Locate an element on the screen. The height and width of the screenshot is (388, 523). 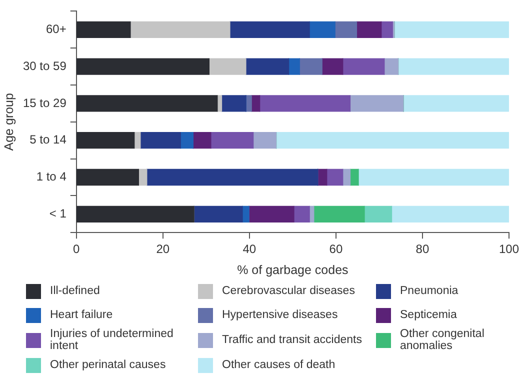
y-tick-label: 15 to 29 is located at coordinates (44, 103).